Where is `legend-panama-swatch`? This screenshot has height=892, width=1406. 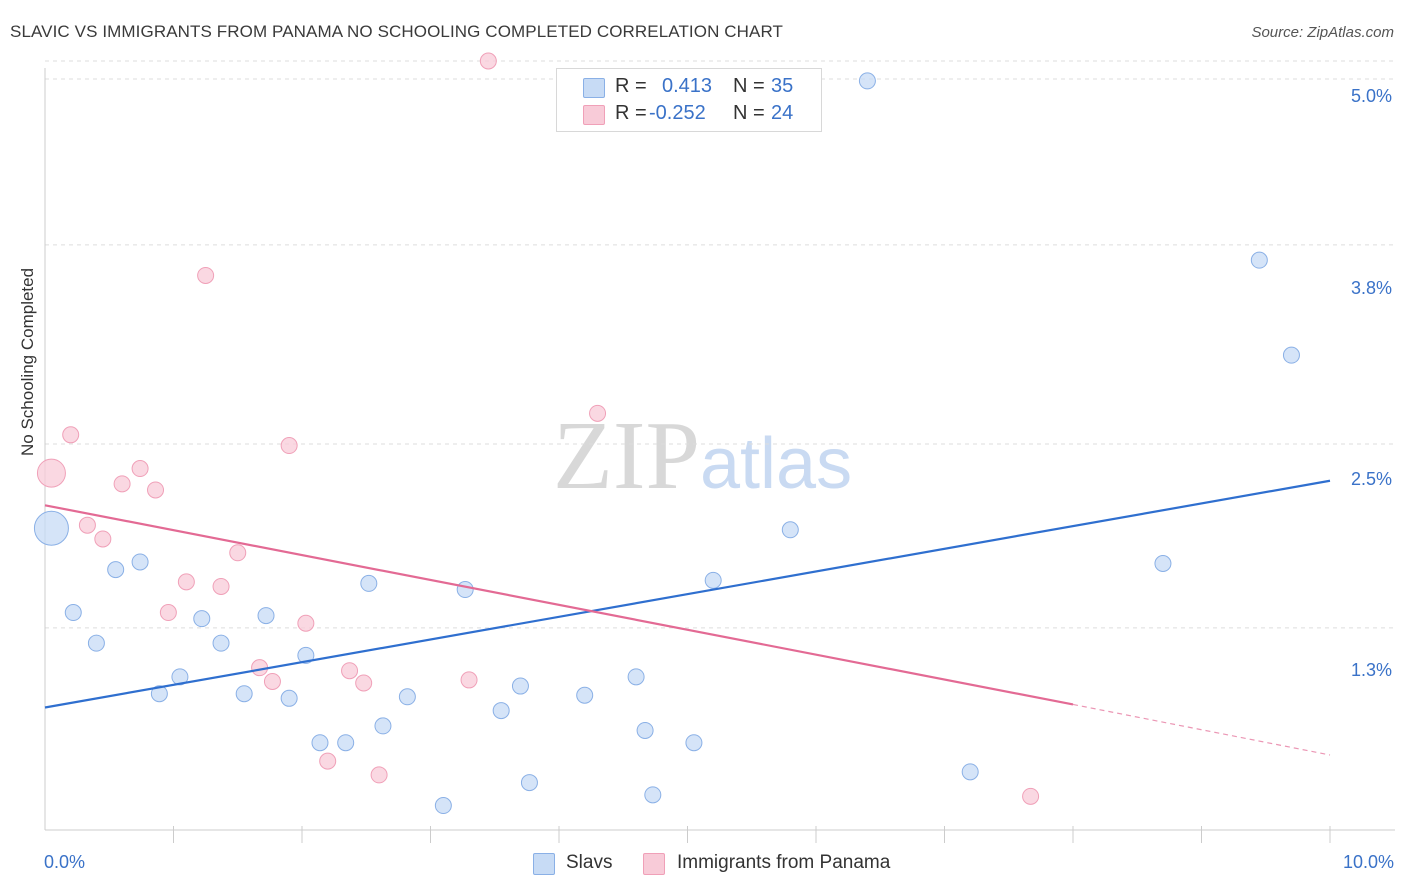 legend-panama-swatch is located at coordinates (654, 864).